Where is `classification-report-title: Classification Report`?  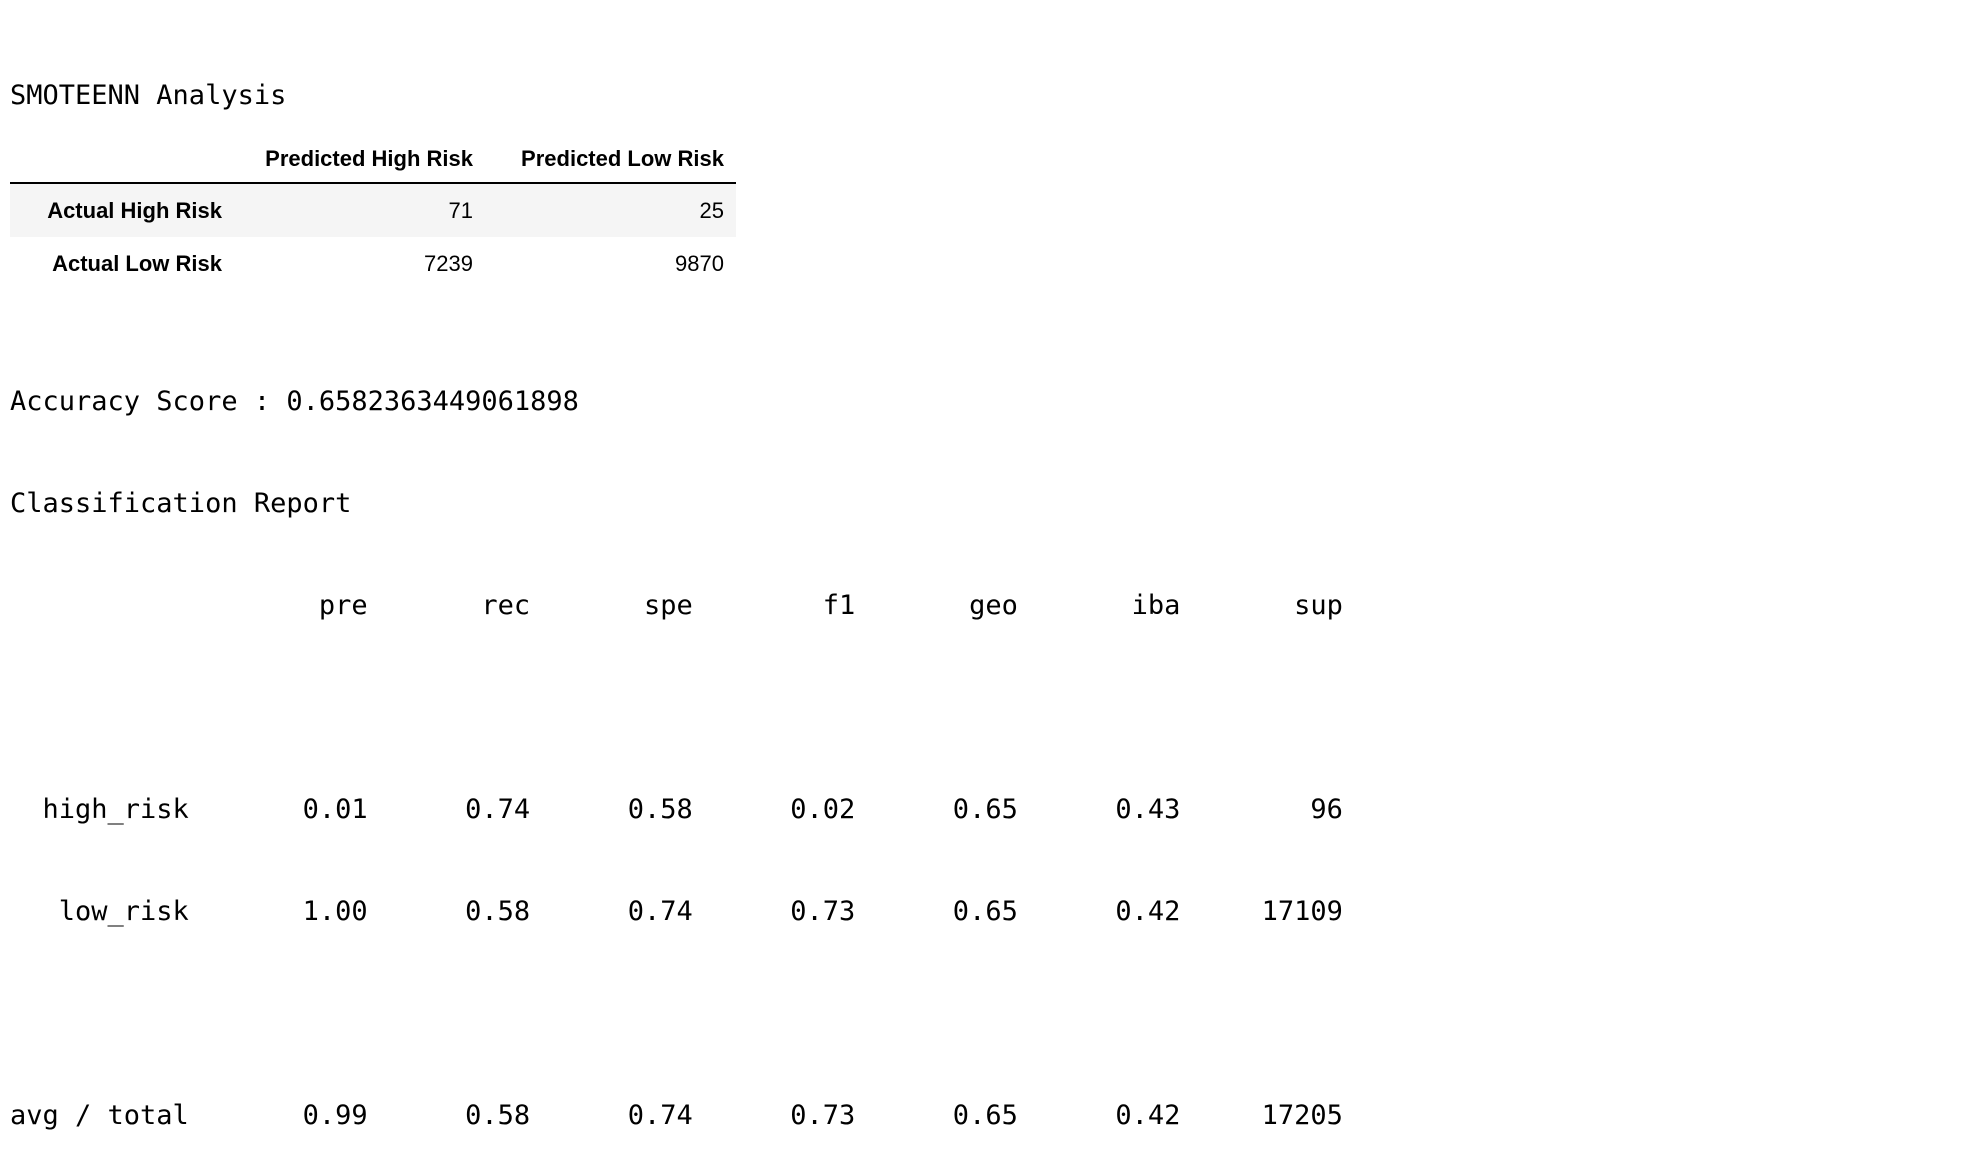
classification-report-title: Classification Report is located at coordinates (181, 503).